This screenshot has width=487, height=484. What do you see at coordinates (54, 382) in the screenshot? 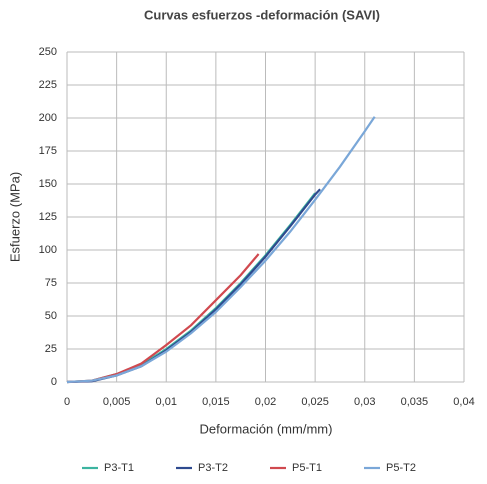
I see `y-tick-label: 0` at bounding box center [54, 382].